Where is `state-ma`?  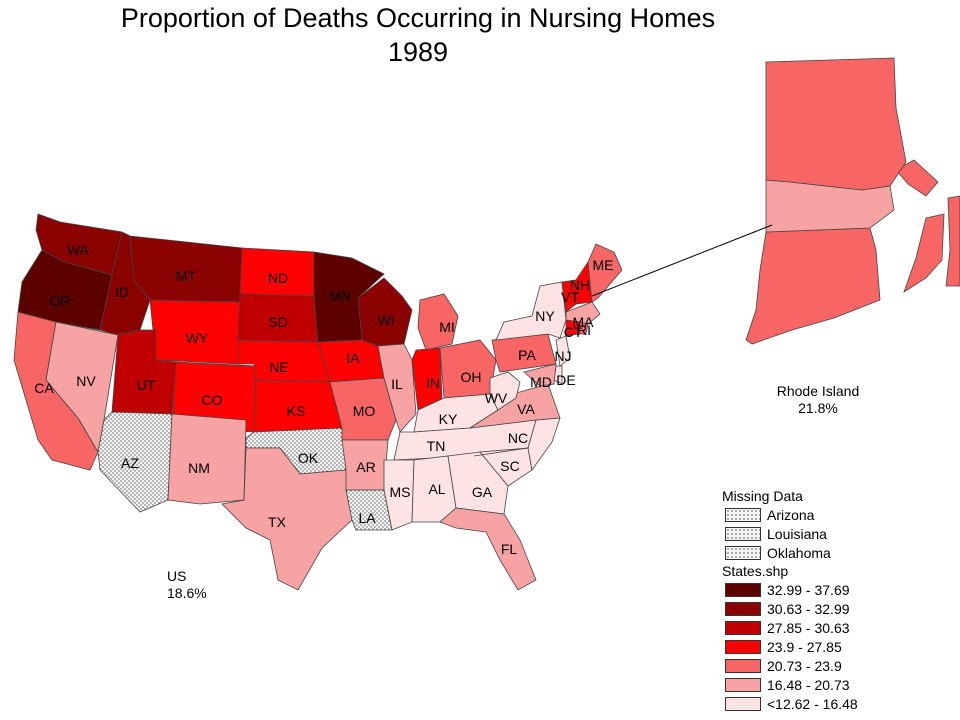 state-ma is located at coordinates (583, 313).